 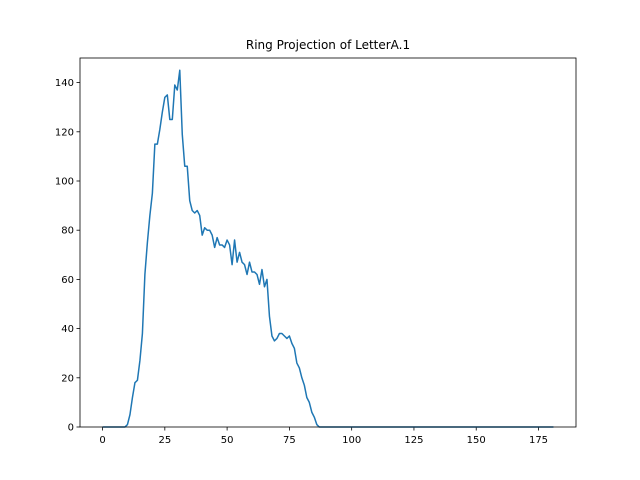 I want to click on chart-title: Ring Projection of LetterA.1, so click(x=328, y=45).